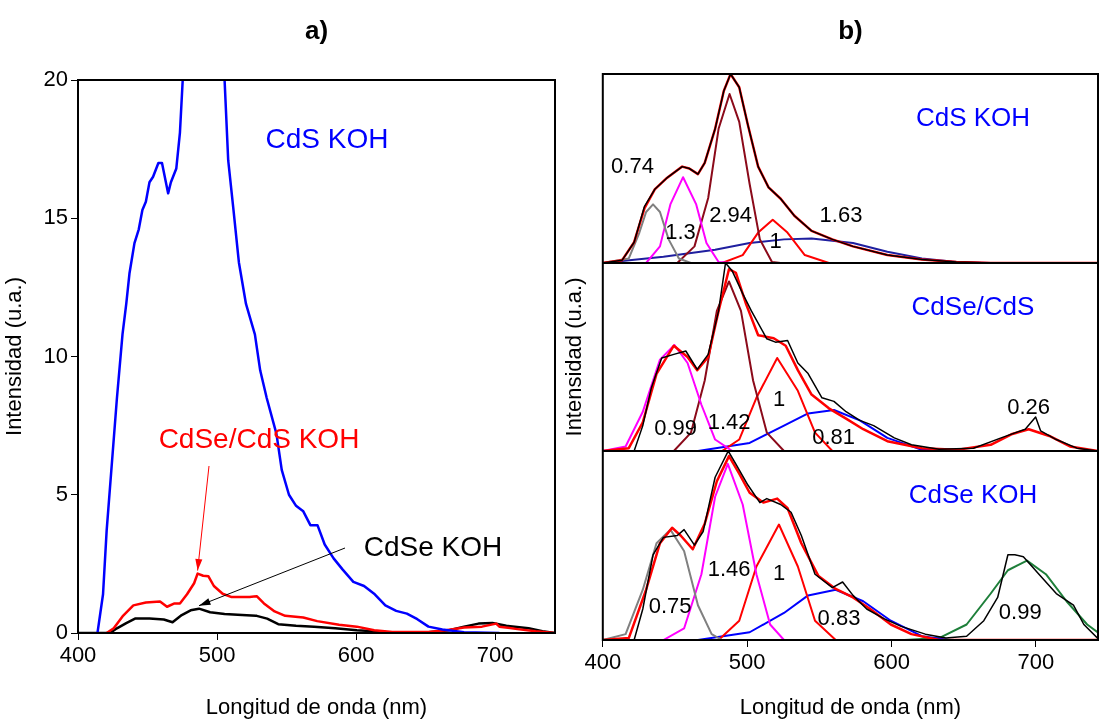  What do you see at coordinates (680, 231) in the screenshot?
I see `annotation: 1.3` at bounding box center [680, 231].